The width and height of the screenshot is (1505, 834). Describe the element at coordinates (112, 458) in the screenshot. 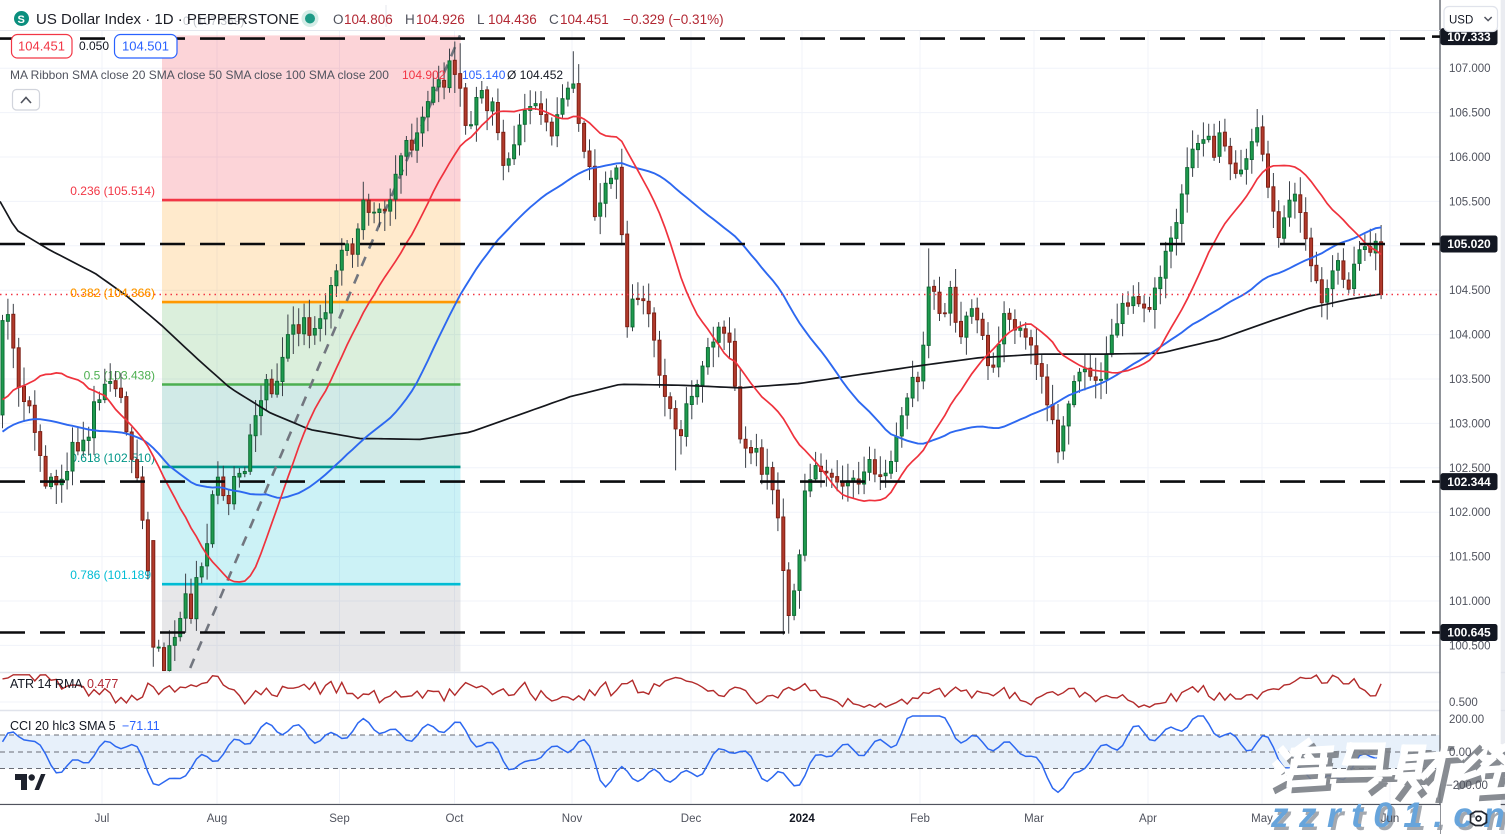

I see `svg-text: 0.618 (102.510)` at that location.